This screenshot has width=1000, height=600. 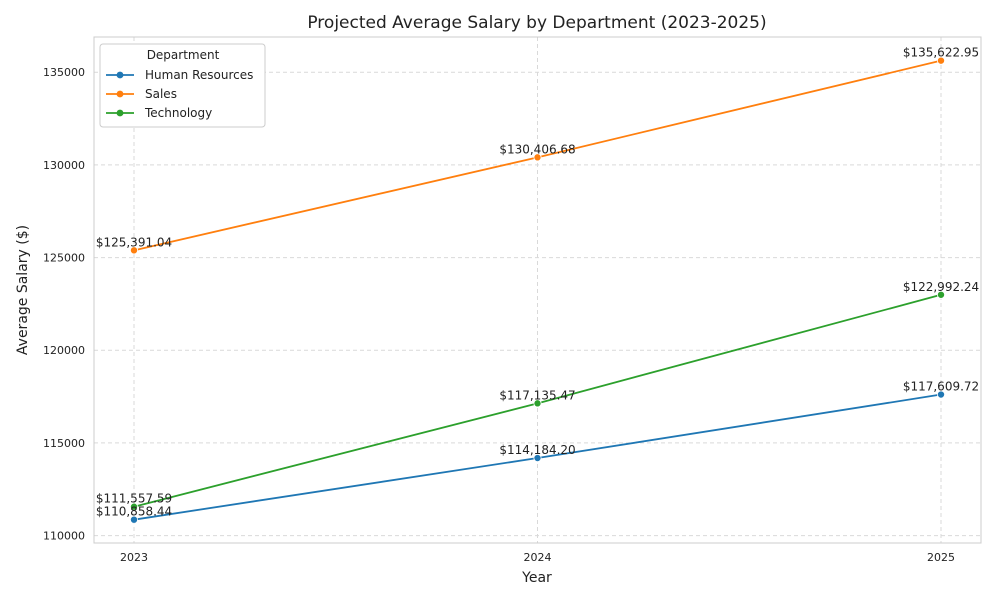 What do you see at coordinates (64, 72) in the screenshot?
I see `y-tick-label: 135000` at bounding box center [64, 72].